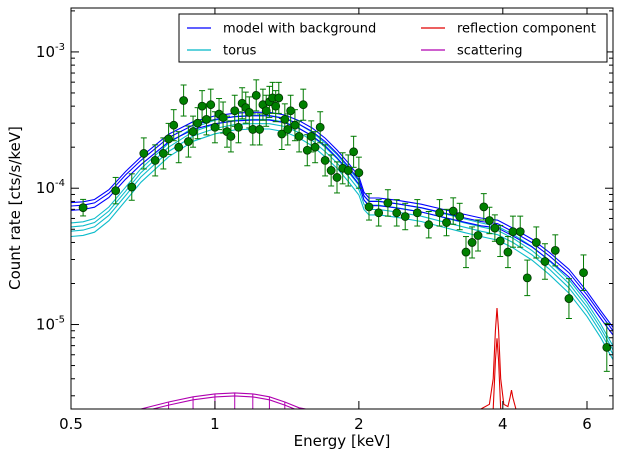  What do you see at coordinates (240, 51) in the screenshot?
I see `legend-label: torus` at bounding box center [240, 51].